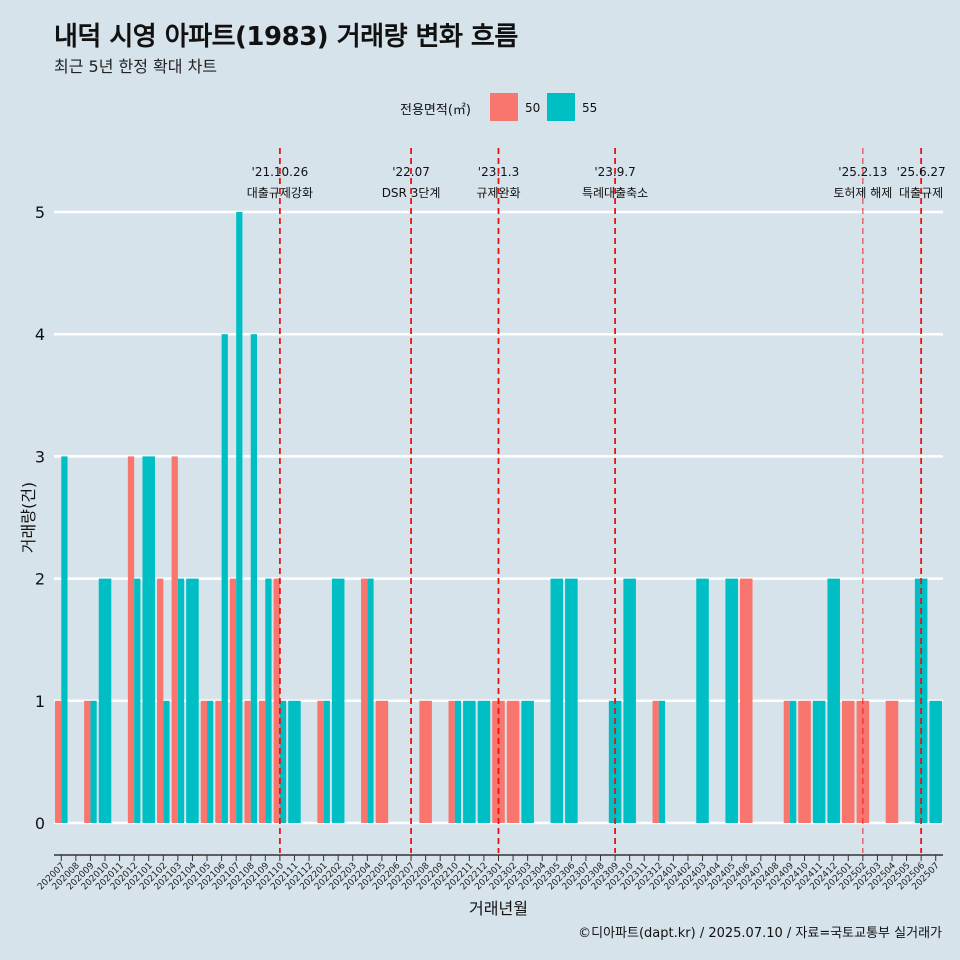 The height and width of the screenshot is (960, 960). I want to click on x-axis-title: 거래년월, so click(498, 908).